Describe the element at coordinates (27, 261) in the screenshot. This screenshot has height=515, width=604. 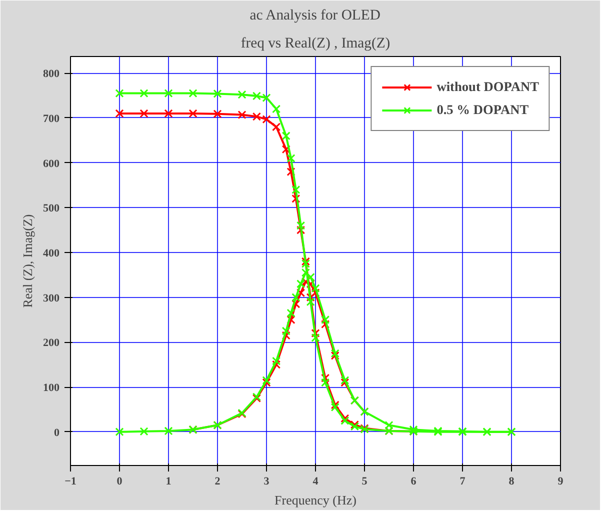
I see `y-axis-title: Real (Z), Imag(Z)` at that location.